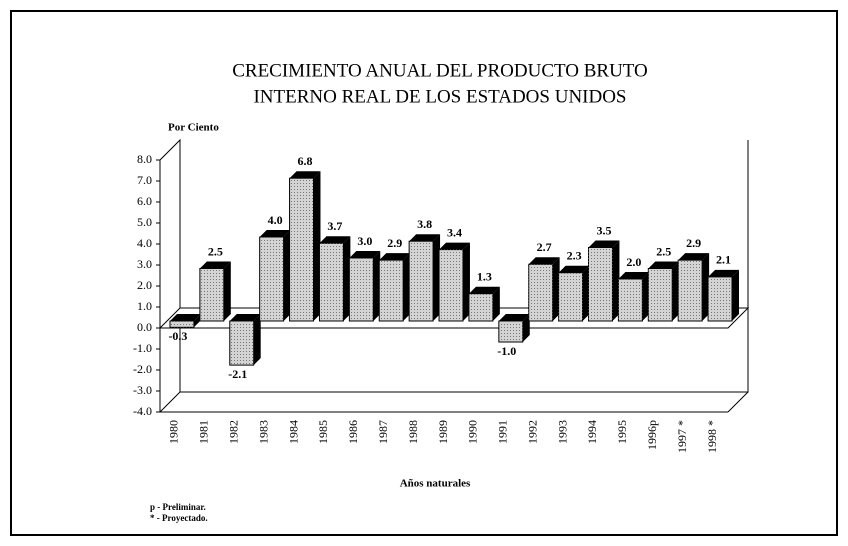 The width and height of the screenshot is (848, 546). I want to click on data-label: 3.4, so click(454, 232).